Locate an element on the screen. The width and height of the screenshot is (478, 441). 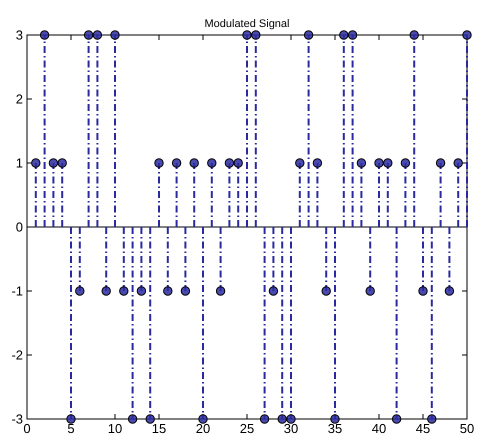
x-tick-label: 50 is located at coordinates (467, 428).